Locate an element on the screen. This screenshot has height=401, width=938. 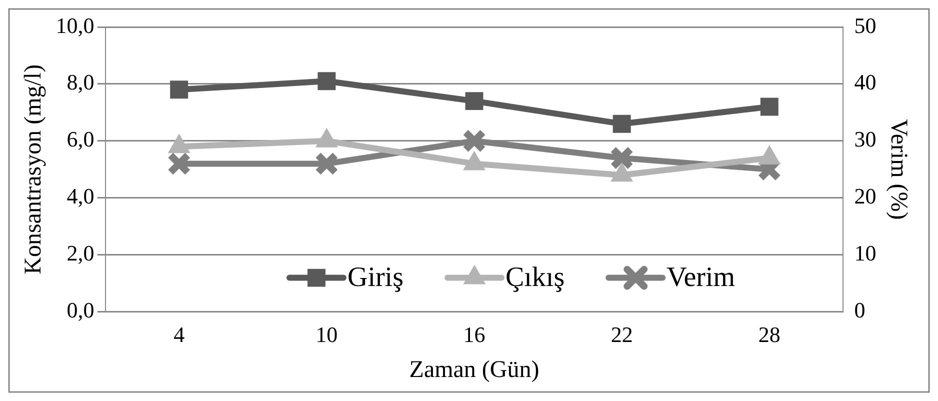
y2-tick-label: 20 is located at coordinates (865, 196).